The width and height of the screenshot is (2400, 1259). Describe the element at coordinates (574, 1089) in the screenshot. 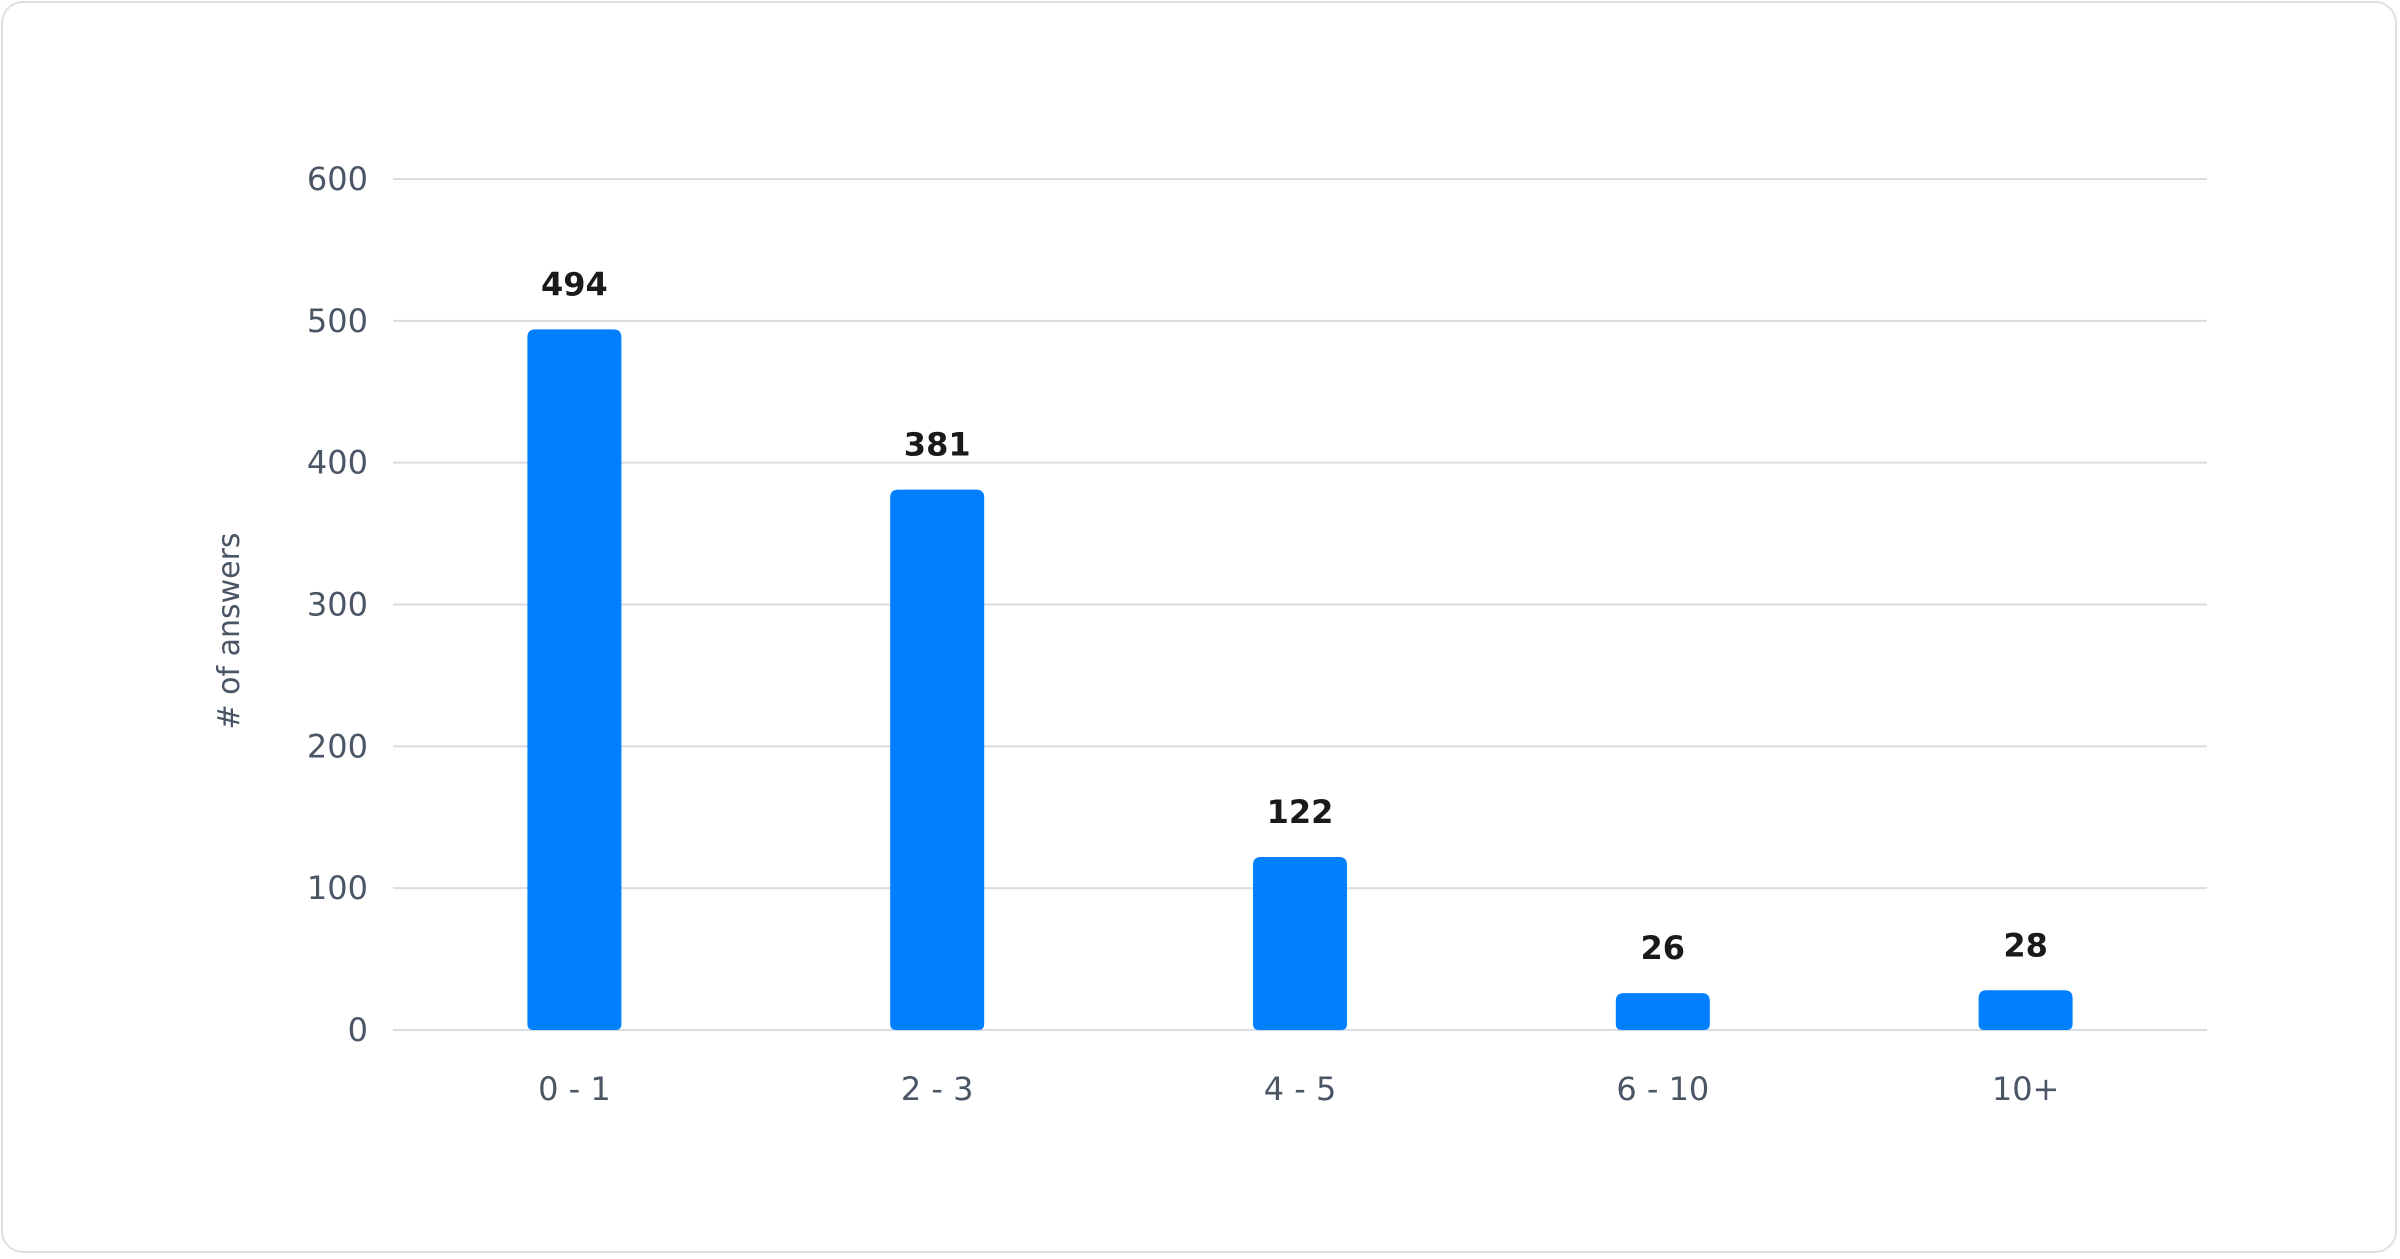

I see `x-tick-label: 0 - 1` at that location.